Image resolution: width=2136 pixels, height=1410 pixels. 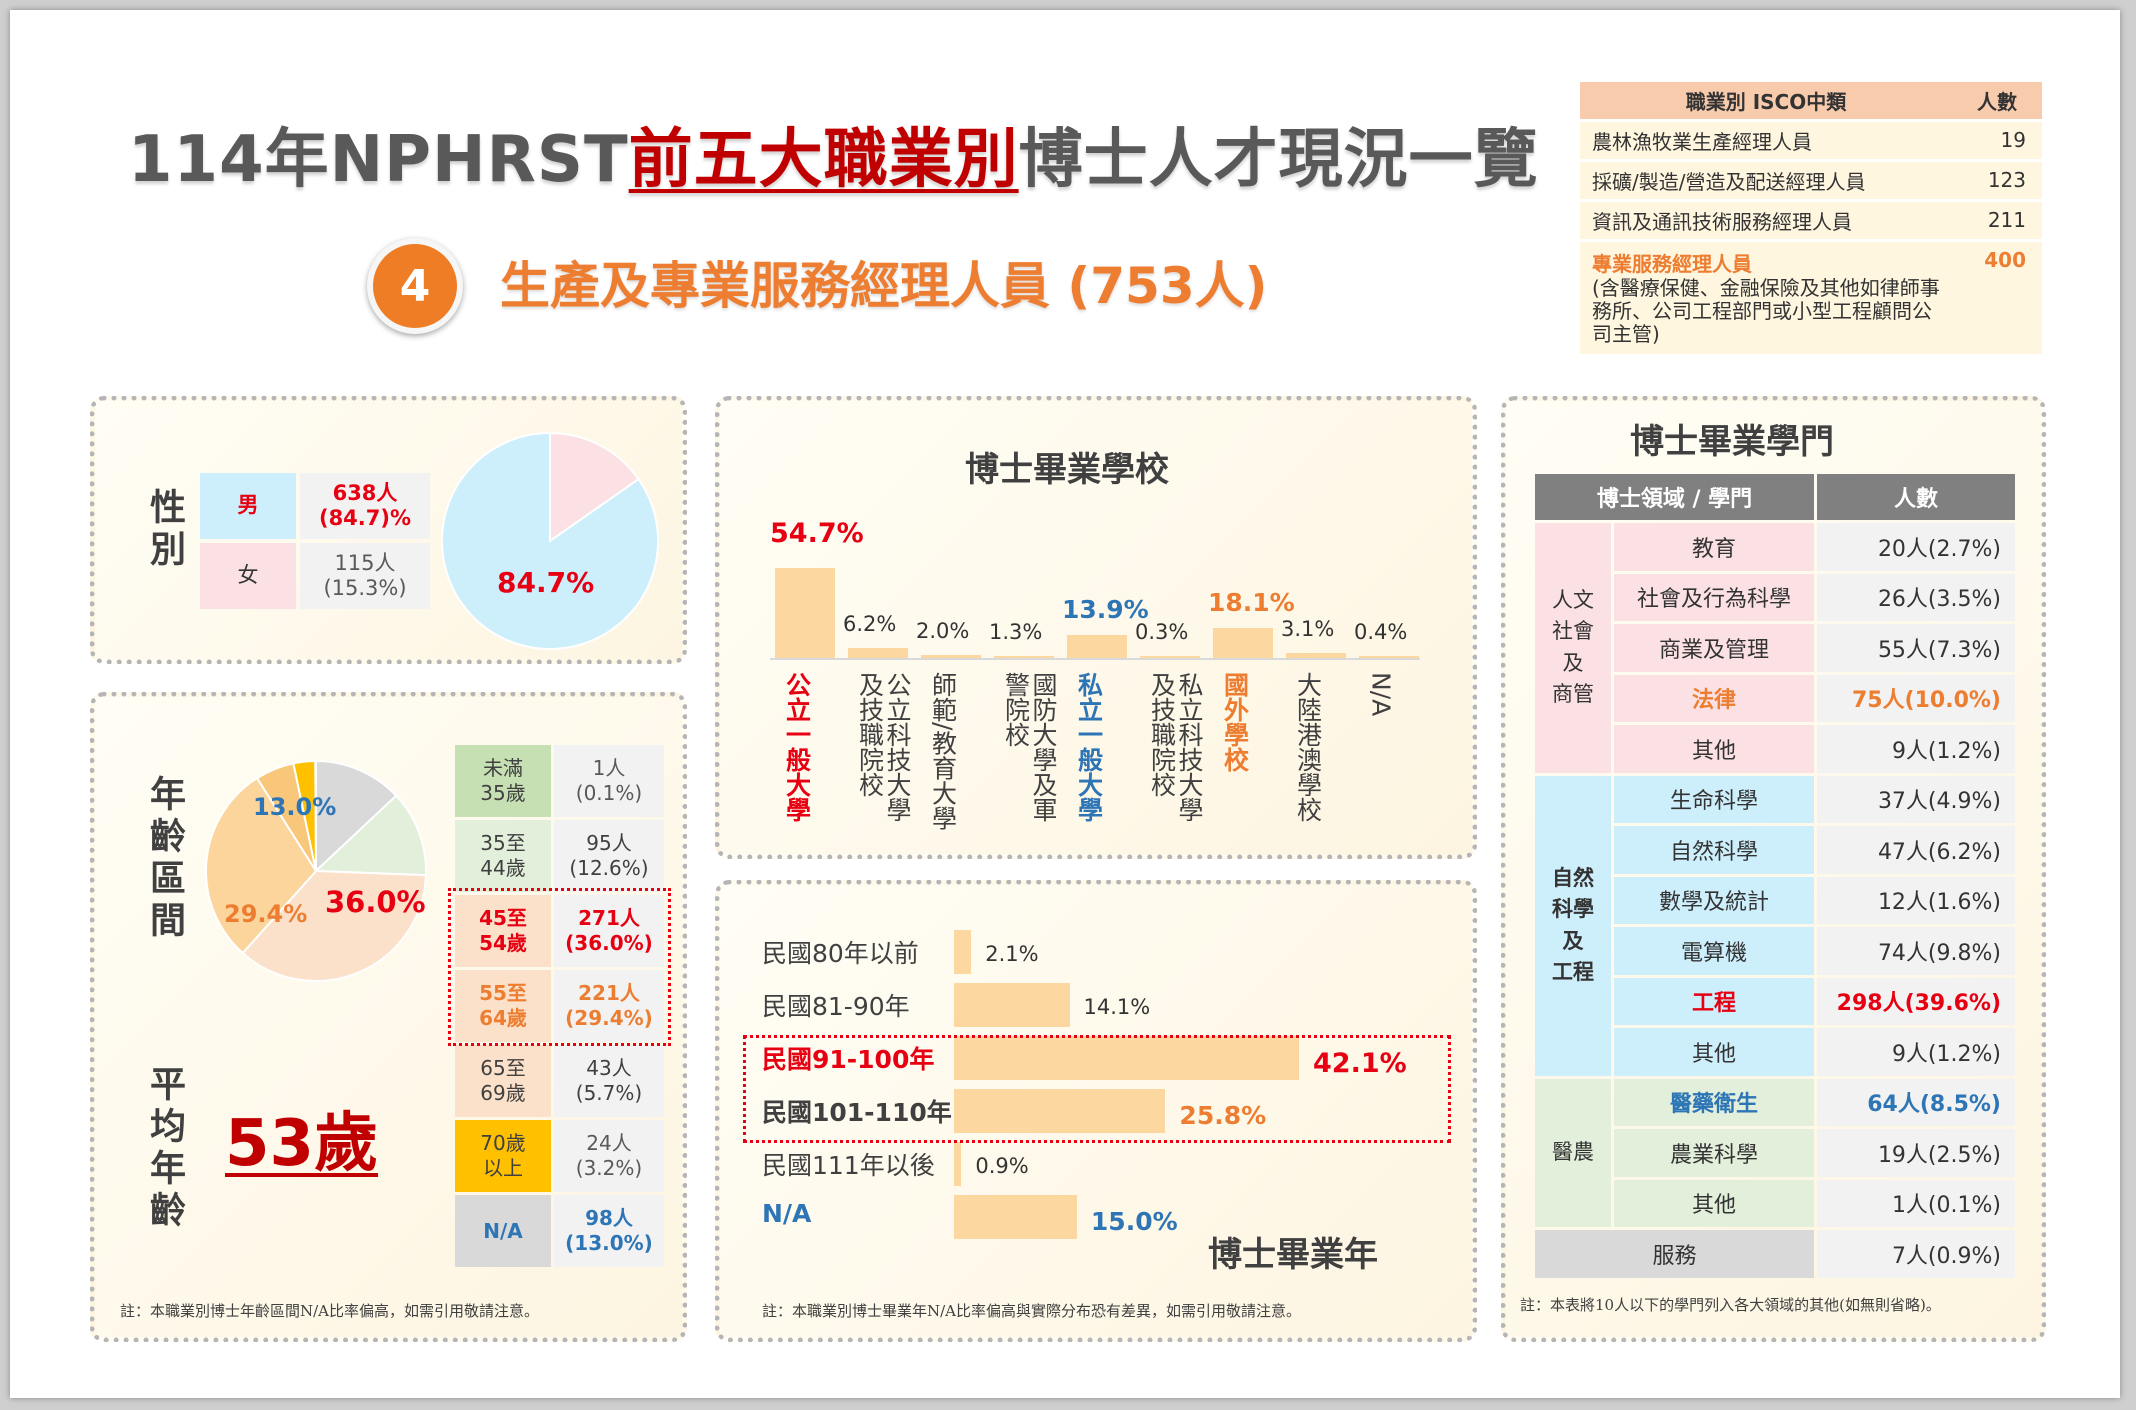 What do you see at coordinates (1674, 497) in the screenshot?
I see `discipline-col-field: 博士領域 / 學門` at bounding box center [1674, 497].